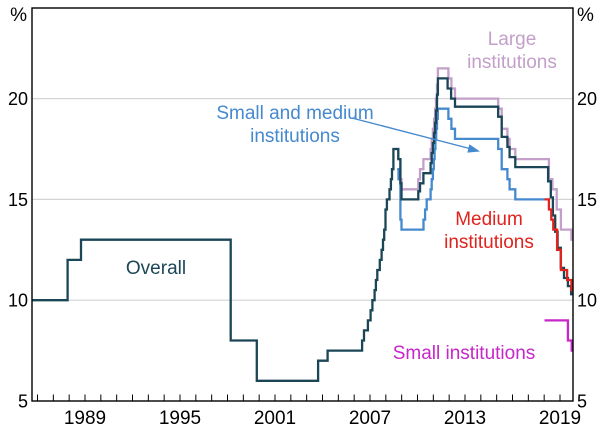 The image size is (600, 431). What do you see at coordinates (85, 418) in the screenshot?
I see `x-label-1989: 1989` at bounding box center [85, 418].